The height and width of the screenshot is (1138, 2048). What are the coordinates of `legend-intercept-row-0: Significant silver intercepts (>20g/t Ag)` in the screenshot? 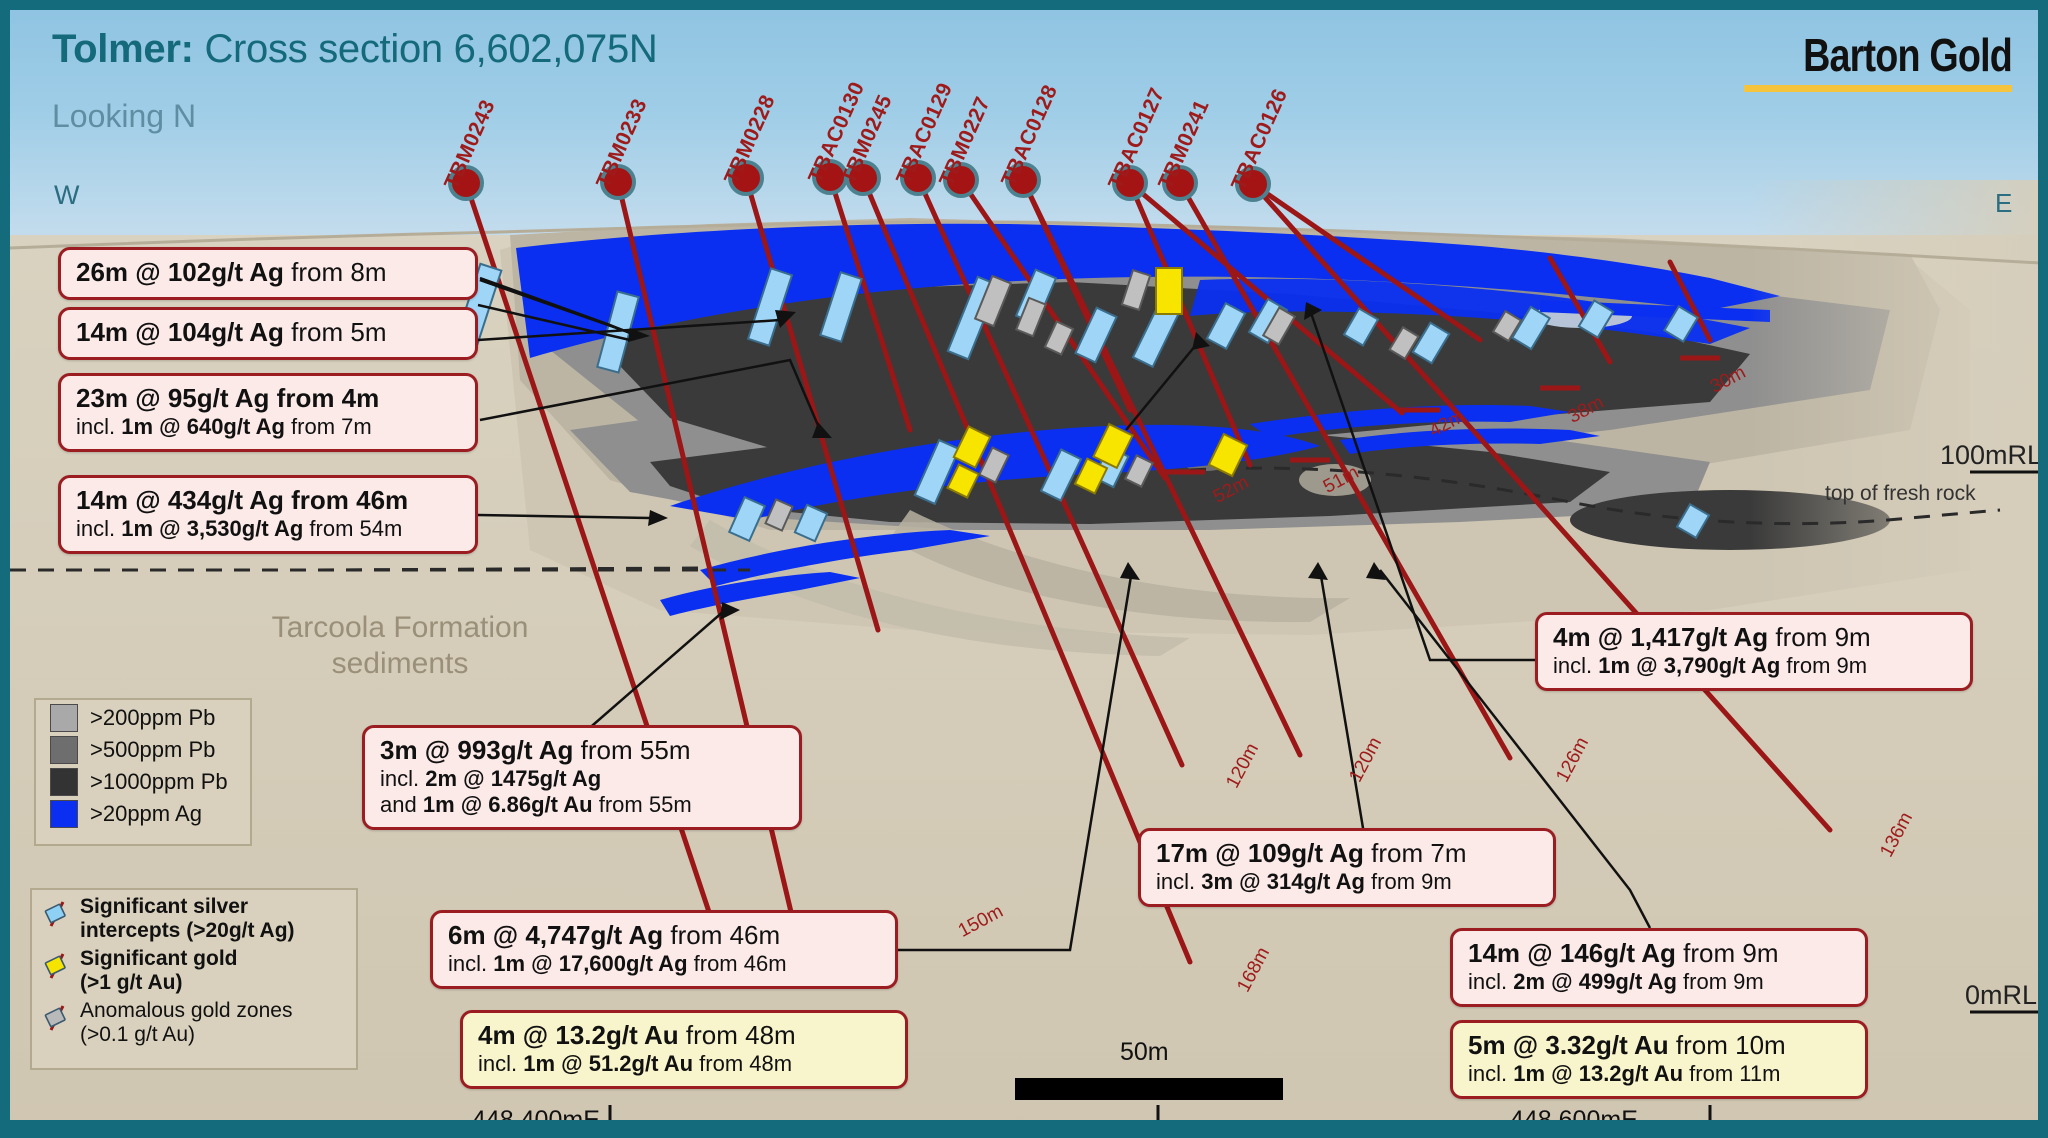 It's located at (199, 918).